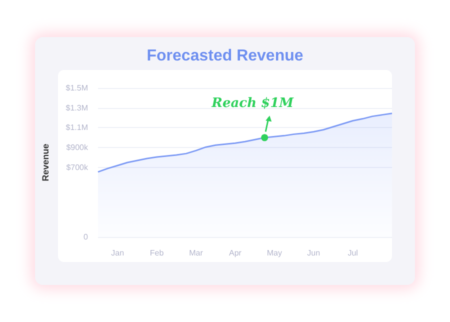 The width and height of the screenshot is (450, 322). Describe the element at coordinates (77, 127) in the screenshot. I see `y-tick-label: $1.1M` at that location.